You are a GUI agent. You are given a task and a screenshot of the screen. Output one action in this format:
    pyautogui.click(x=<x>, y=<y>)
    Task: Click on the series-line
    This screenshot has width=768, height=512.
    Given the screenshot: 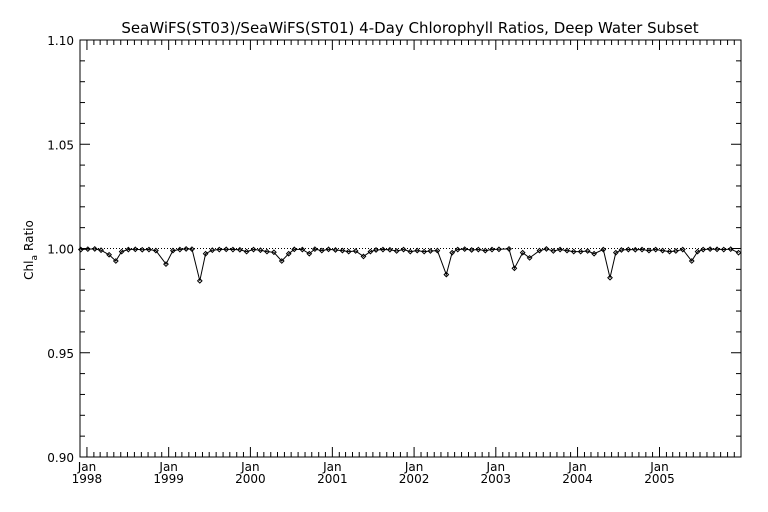 What is the action you would take?
    pyautogui.click(x=409, y=264)
    